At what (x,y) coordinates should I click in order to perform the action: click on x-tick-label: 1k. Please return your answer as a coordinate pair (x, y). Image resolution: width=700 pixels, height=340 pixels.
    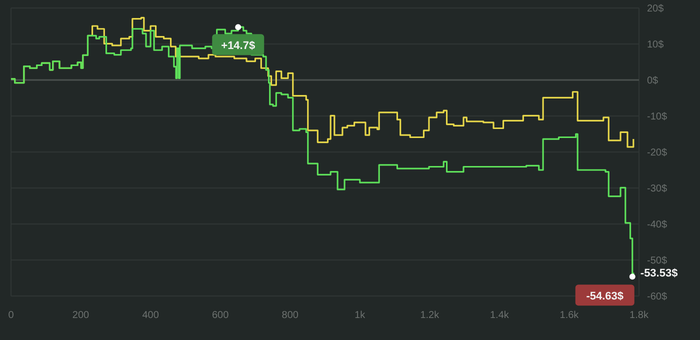
    Looking at the image, I should click on (360, 315).